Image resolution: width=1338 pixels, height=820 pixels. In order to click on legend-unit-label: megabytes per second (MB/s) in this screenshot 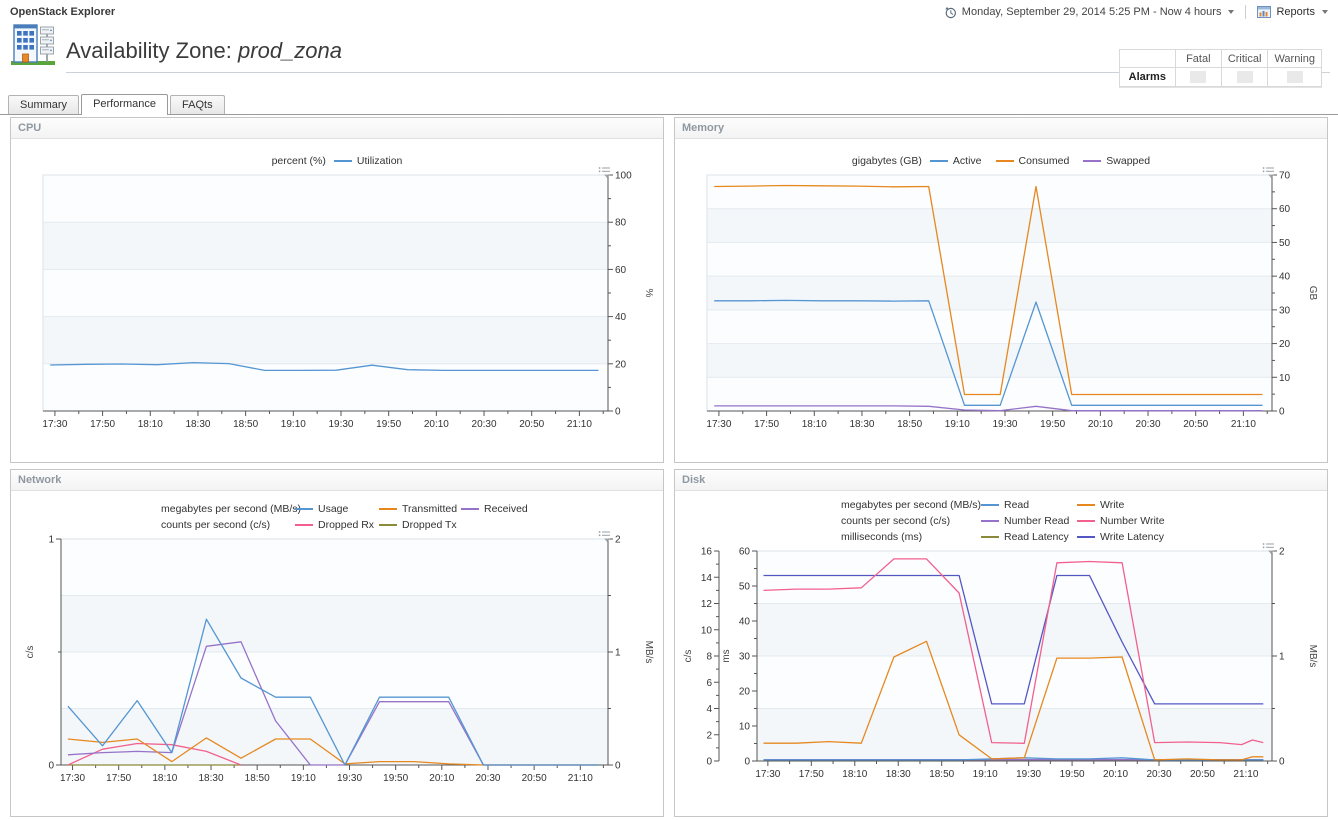, I will do `click(231, 509)`.